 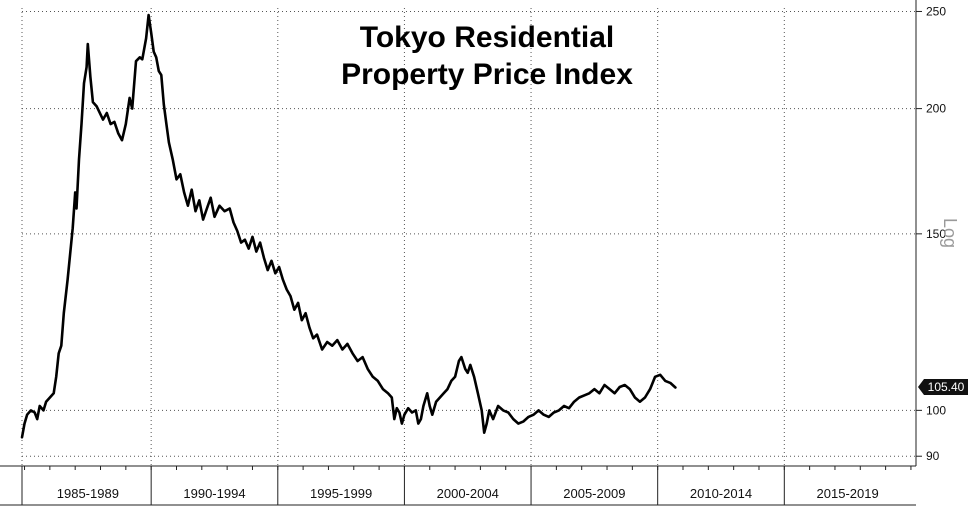 I want to click on y-tick-label: 250, so click(x=936, y=11).